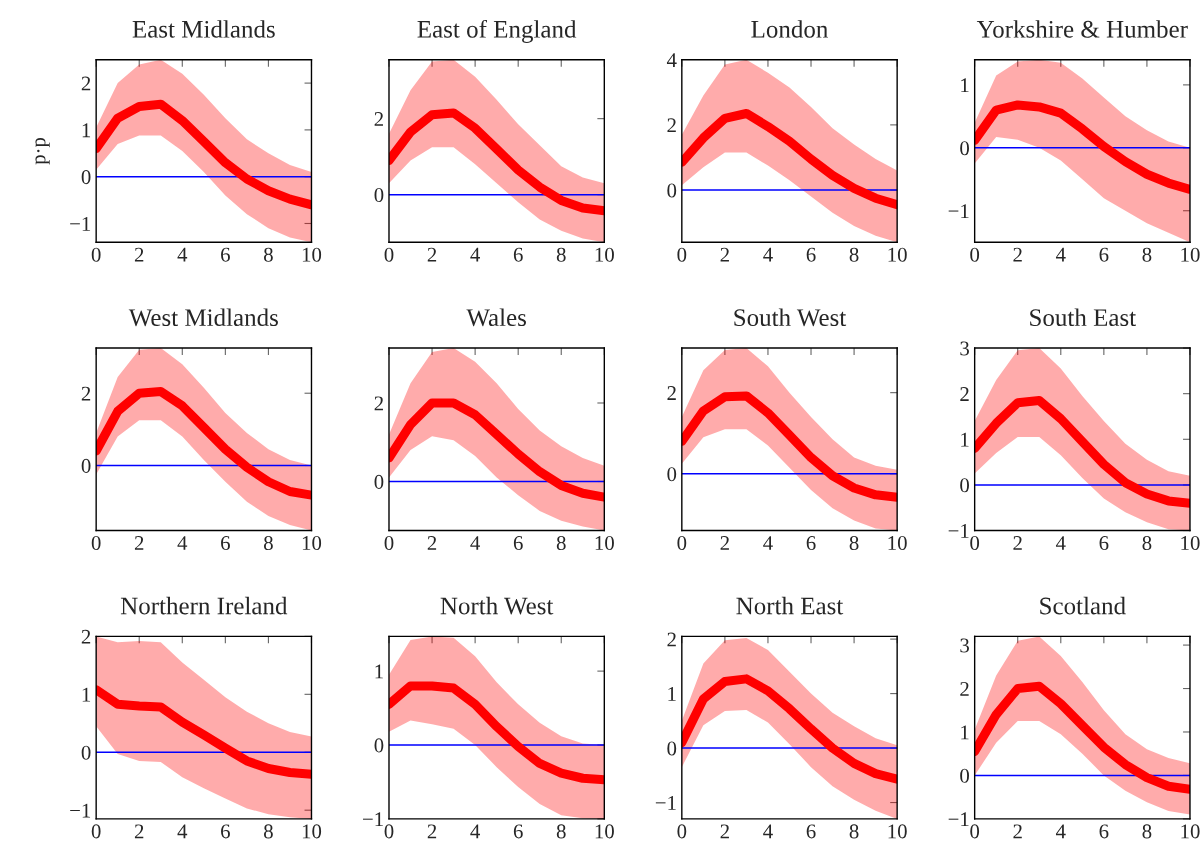 The image size is (1202, 853). Describe the element at coordinates (496, 317) in the screenshot. I see `chart-title: Wales` at that location.